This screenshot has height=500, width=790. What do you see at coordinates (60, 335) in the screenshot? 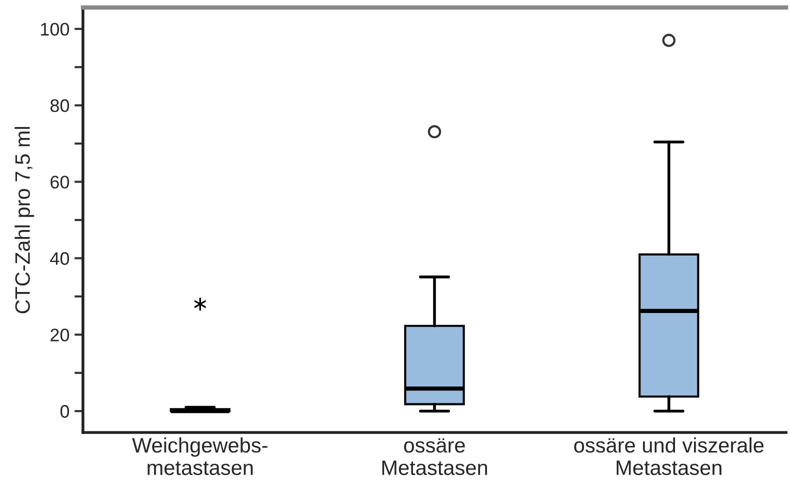
I see `y-tick-label: 20` at bounding box center [60, 335].